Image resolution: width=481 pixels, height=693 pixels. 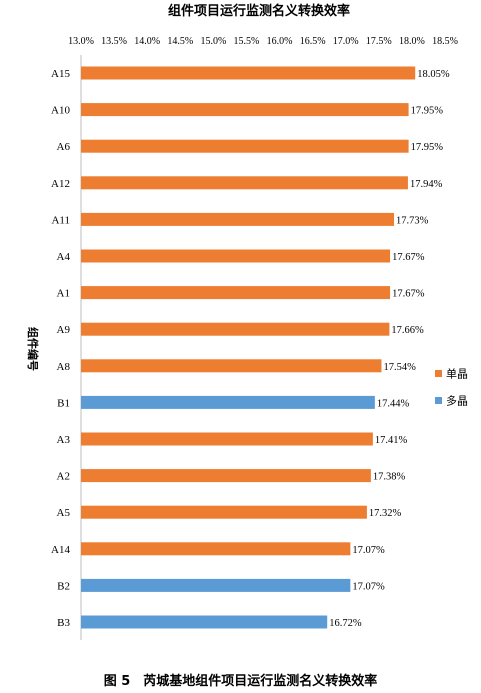 What do you see at coordinates (238, 219) in the screenshot?
I see `bar-a11` at bounding box center [238, 219].